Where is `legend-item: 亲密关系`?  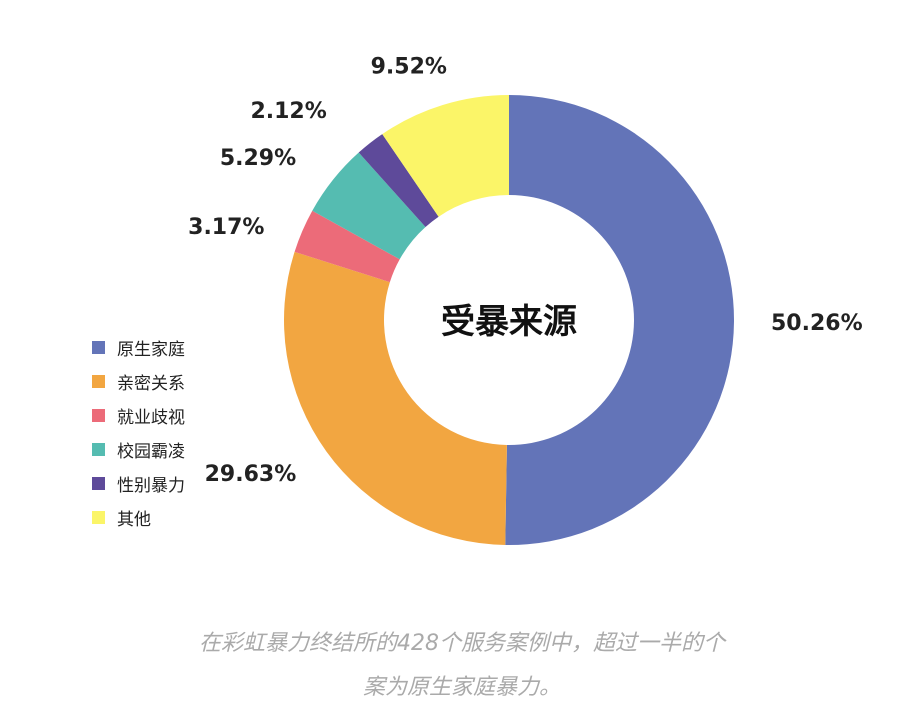 legend-item: 亲密关系 is located at coordinates (138, 381).